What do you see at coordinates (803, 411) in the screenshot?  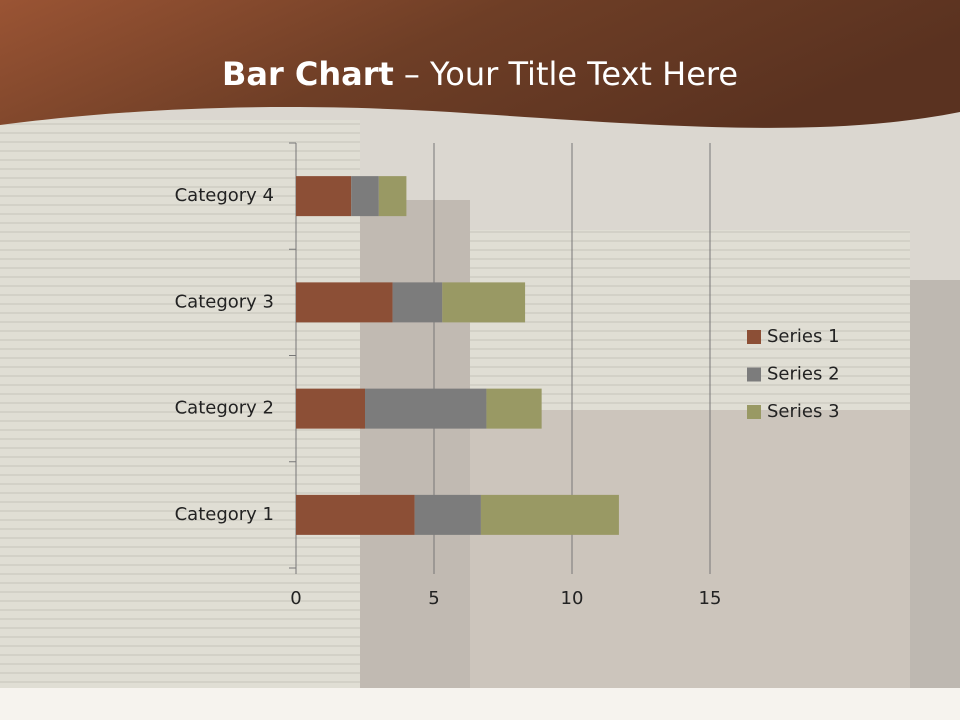 I see `legend-label: Series 3` at bounding box center [803, 411].